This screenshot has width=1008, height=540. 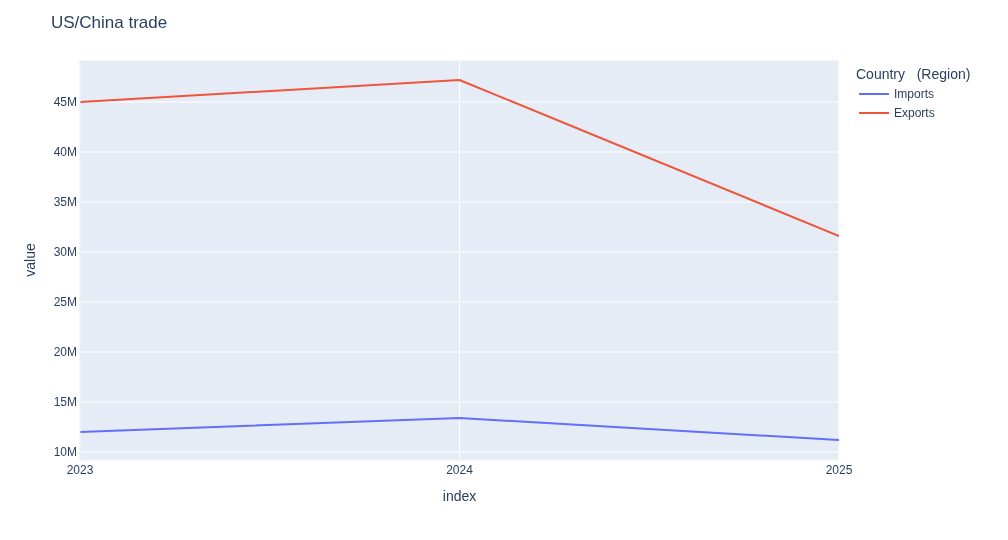 What do you see at coordinates (80, 469) in the screenshot?
I see `x-tick-label: 2023` at bounding box center [80, 469].